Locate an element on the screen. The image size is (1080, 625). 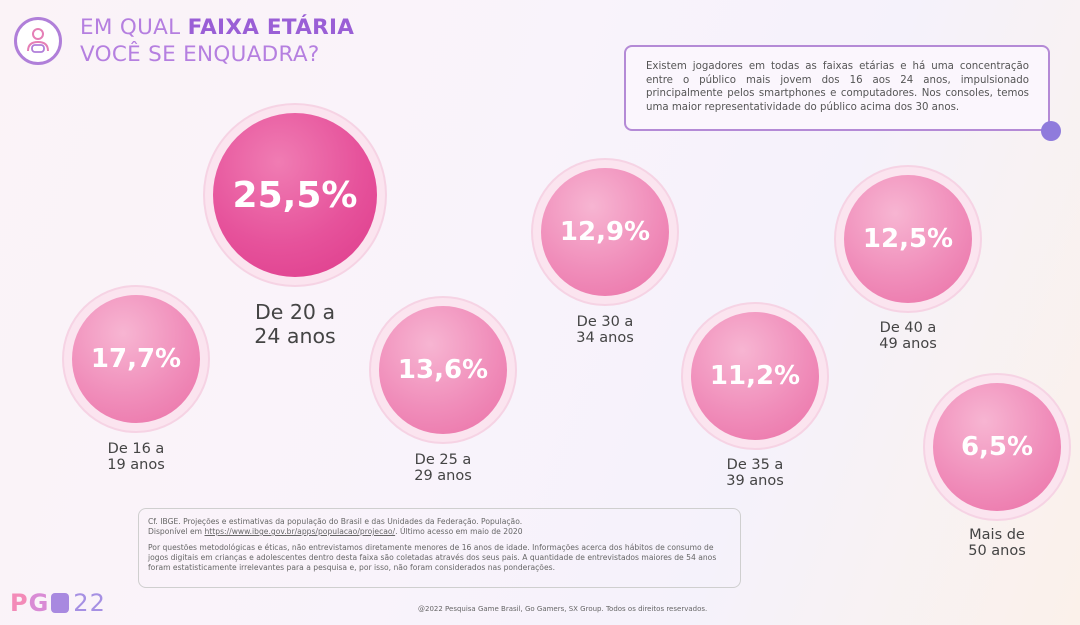
bubble-5: 11,2% is located at coordinates (755, 376).